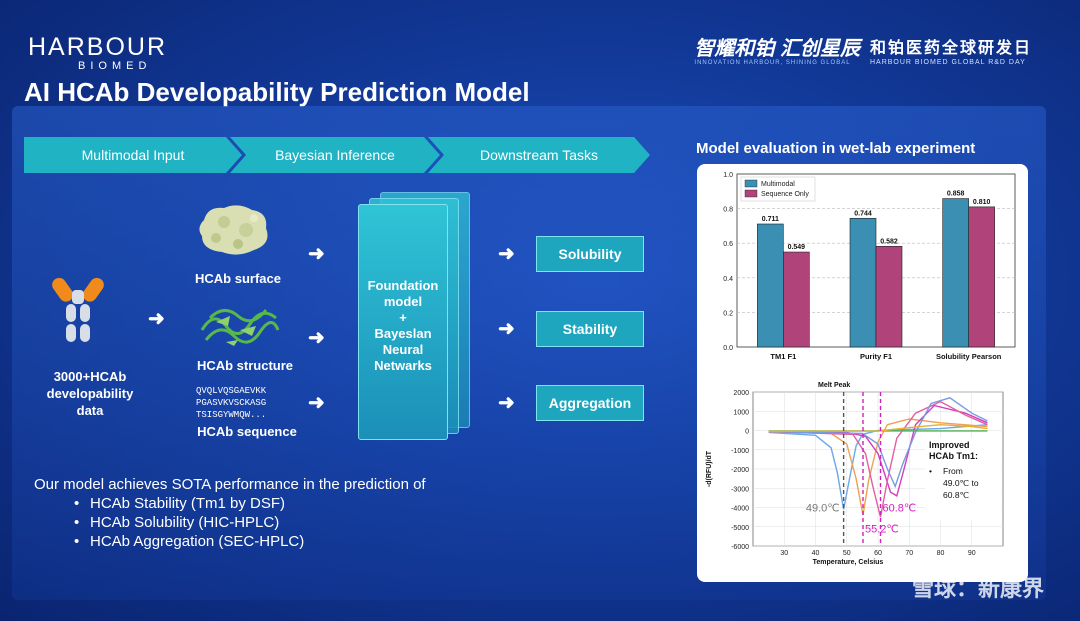  I want to click on logo-sub-text: BIOMED, so click(115, 66).